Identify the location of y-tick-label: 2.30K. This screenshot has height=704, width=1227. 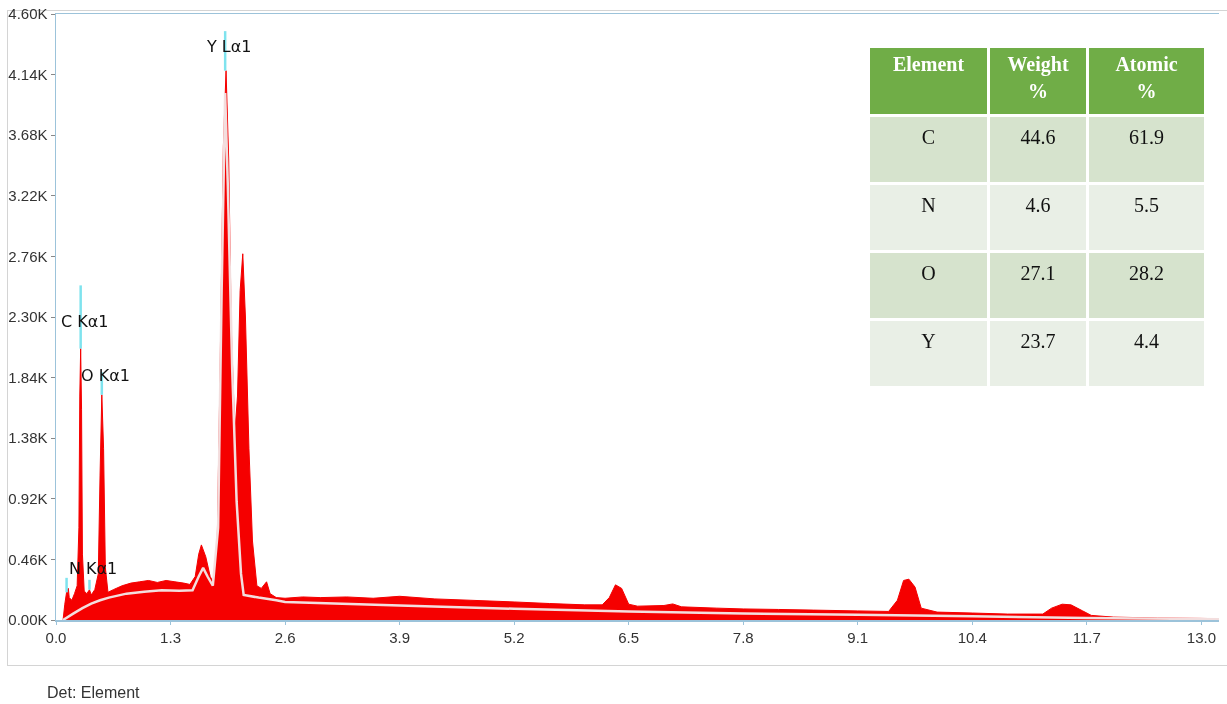
(28, 317).